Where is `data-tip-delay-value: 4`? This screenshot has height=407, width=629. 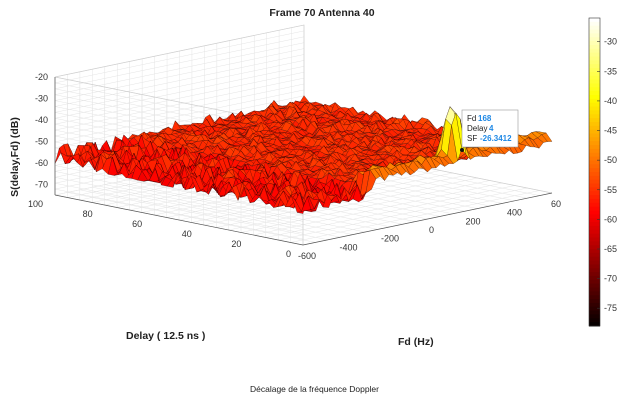 data-tip-delay-value: 4 is located at coordinates (491, 128).